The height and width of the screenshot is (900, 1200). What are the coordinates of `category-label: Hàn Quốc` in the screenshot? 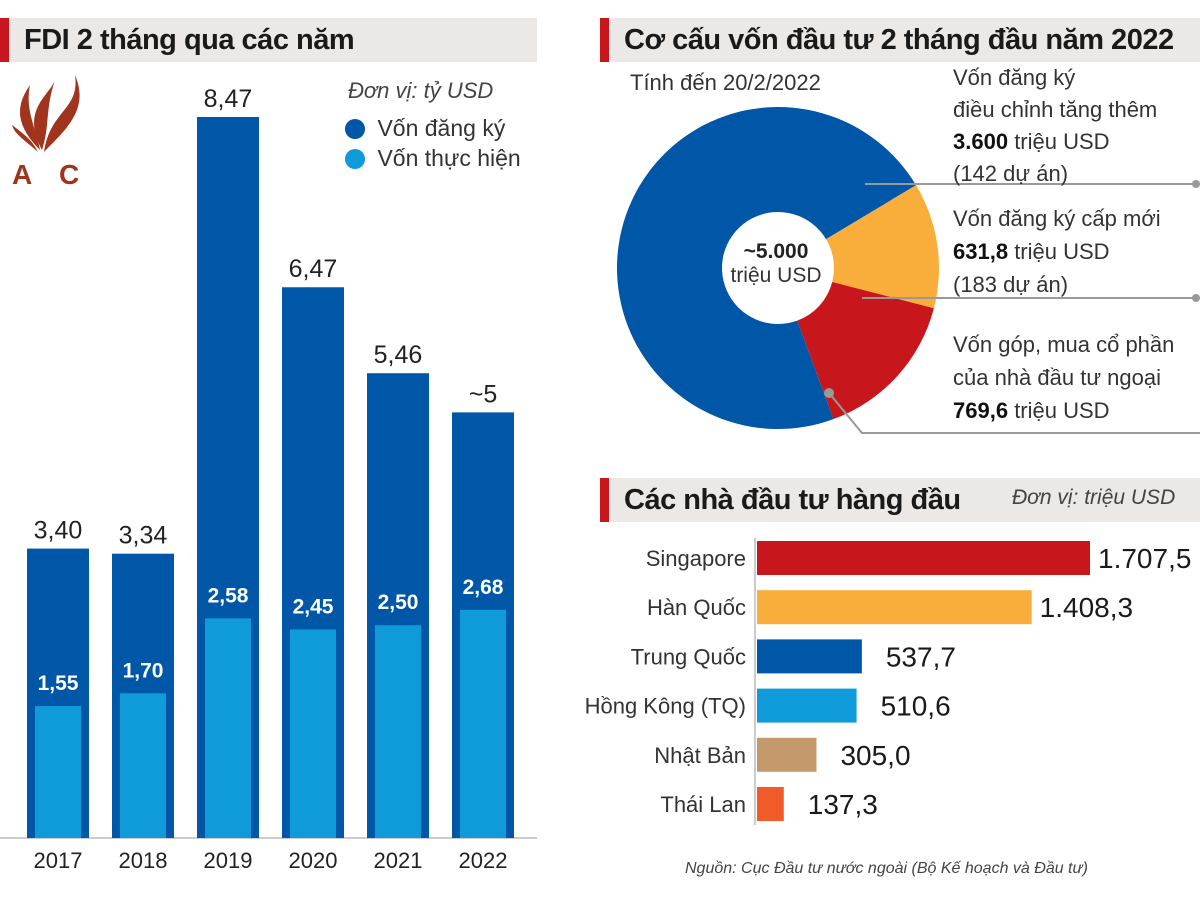 It's located at (696, 607).